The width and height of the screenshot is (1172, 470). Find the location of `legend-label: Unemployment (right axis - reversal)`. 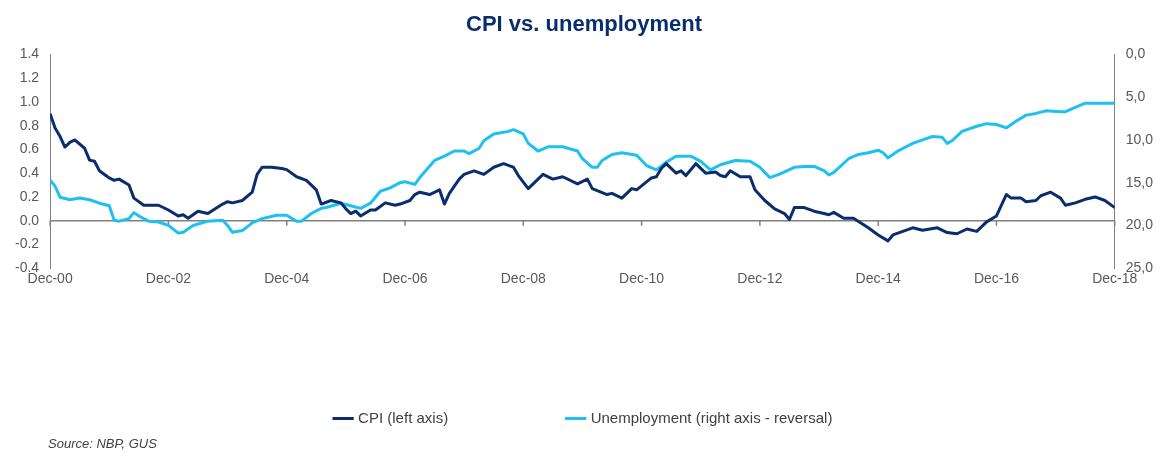

legend-label: Unemployment (right axis - reversal) is located at coordinates (711, 417).